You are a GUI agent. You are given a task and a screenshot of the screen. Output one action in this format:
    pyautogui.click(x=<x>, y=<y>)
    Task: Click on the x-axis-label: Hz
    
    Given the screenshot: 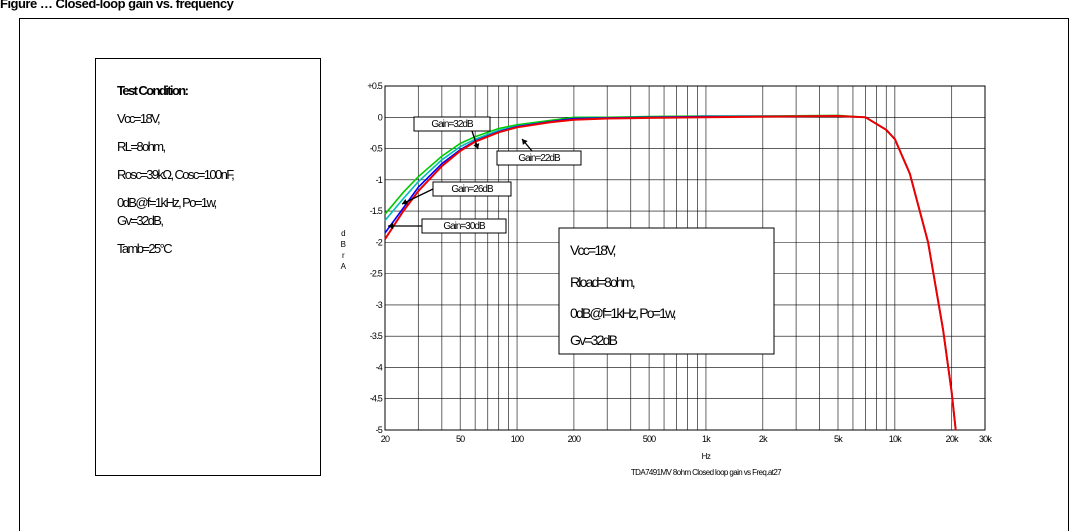 What is the action you would take?
    pyautogui.click(x=706, y=456)
    